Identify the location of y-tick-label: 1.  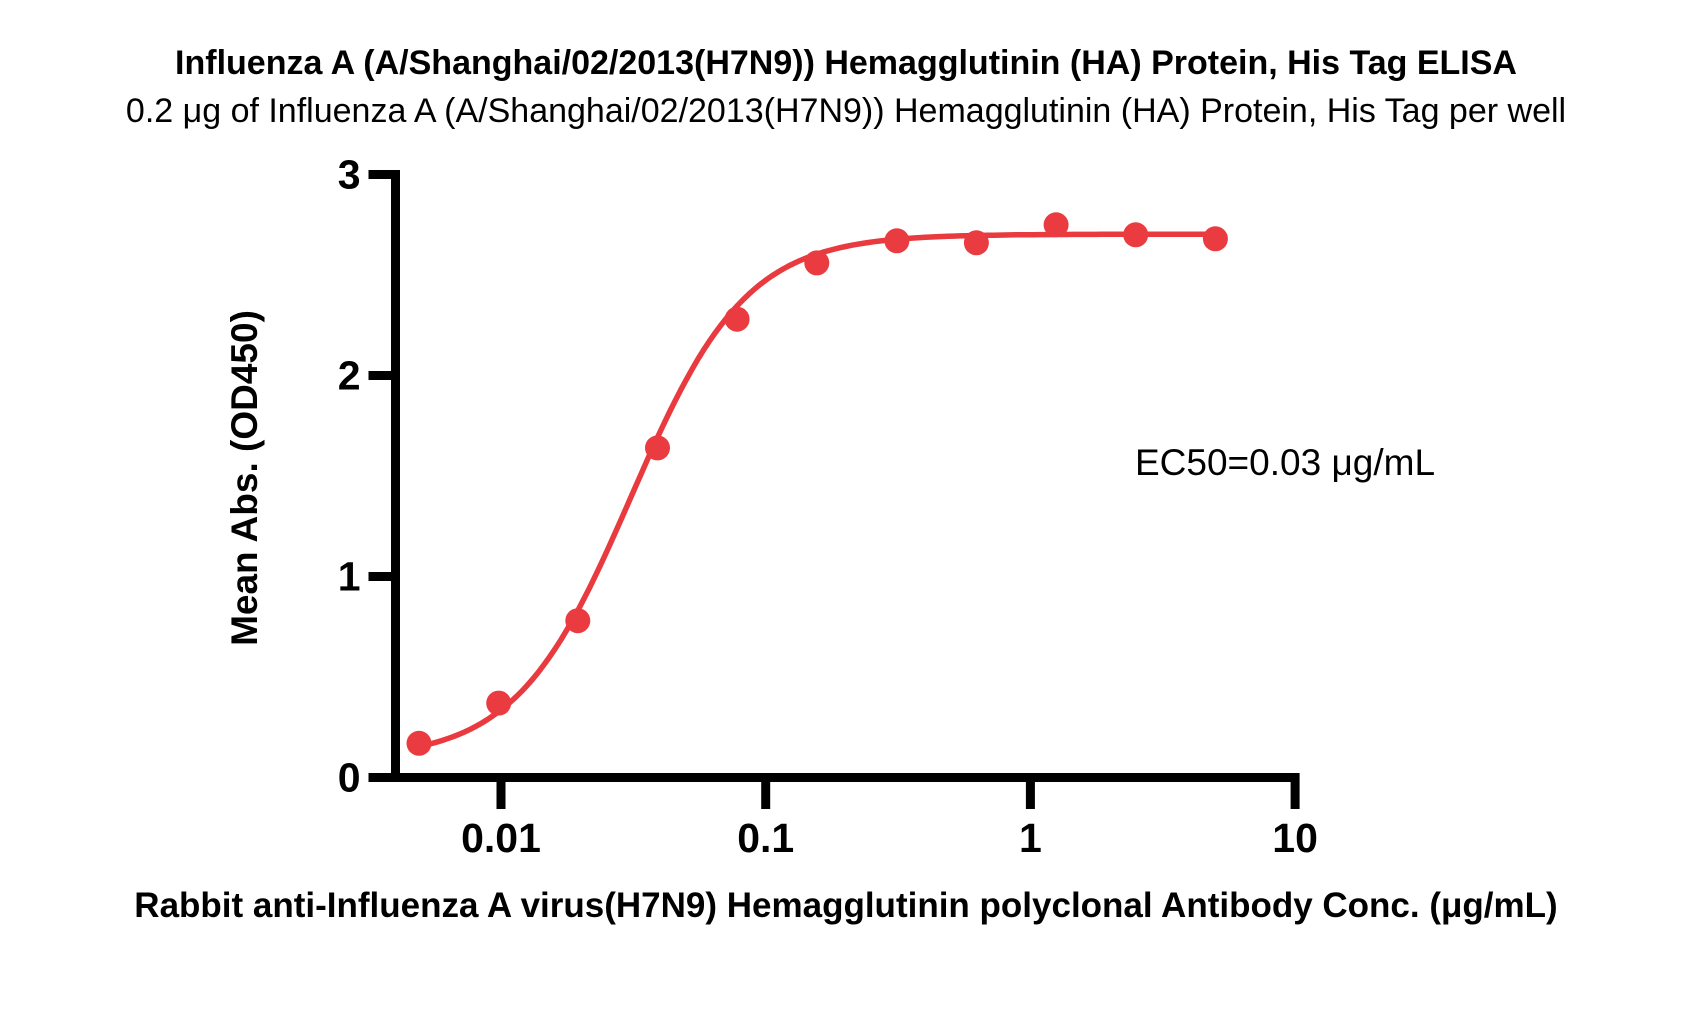
(349, 577).